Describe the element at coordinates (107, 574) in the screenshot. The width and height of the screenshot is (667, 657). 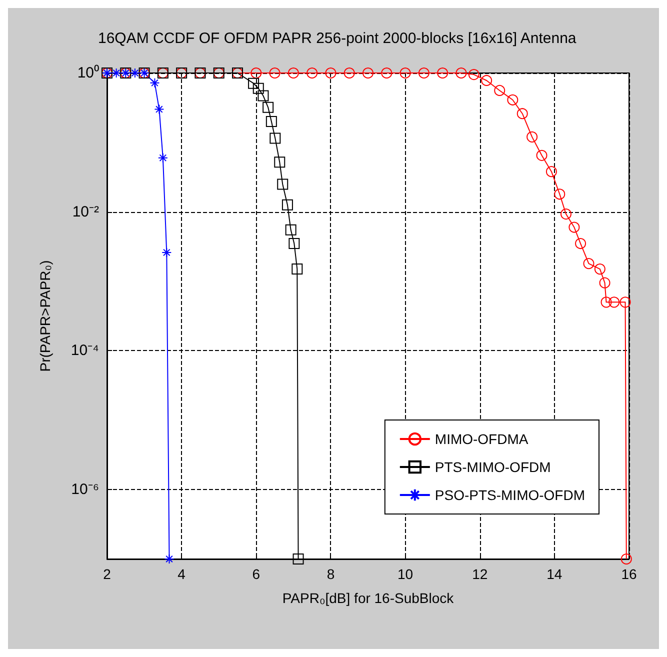
I see `x-tick-label: 2` at that location.